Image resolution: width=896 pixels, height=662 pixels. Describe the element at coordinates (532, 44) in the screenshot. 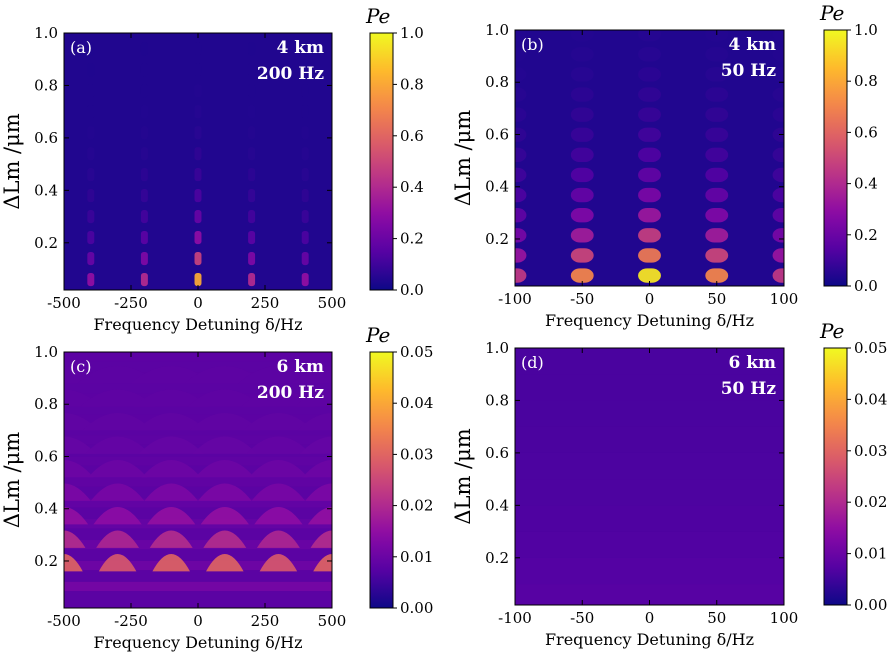

I see `panel-label: (b)` at that location.